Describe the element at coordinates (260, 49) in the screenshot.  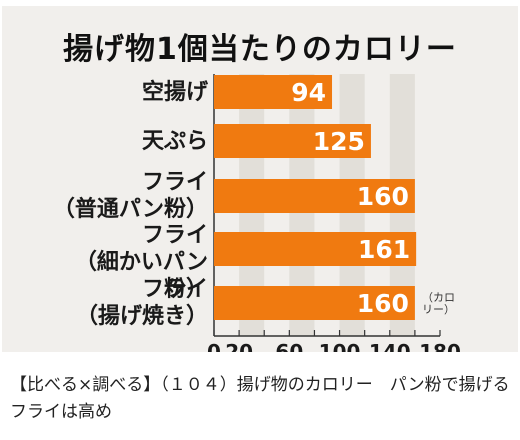
I see `chart-title: 揚げ物1個当たりのカロリー` at that location.